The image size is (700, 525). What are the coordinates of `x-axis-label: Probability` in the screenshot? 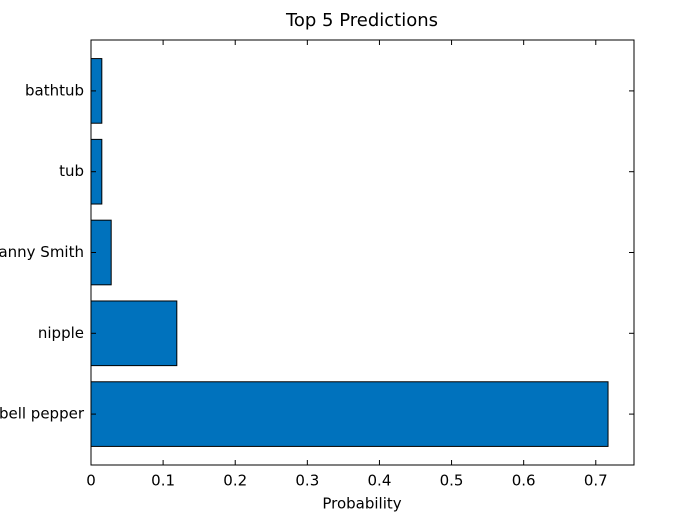 It's located at (361, 504).